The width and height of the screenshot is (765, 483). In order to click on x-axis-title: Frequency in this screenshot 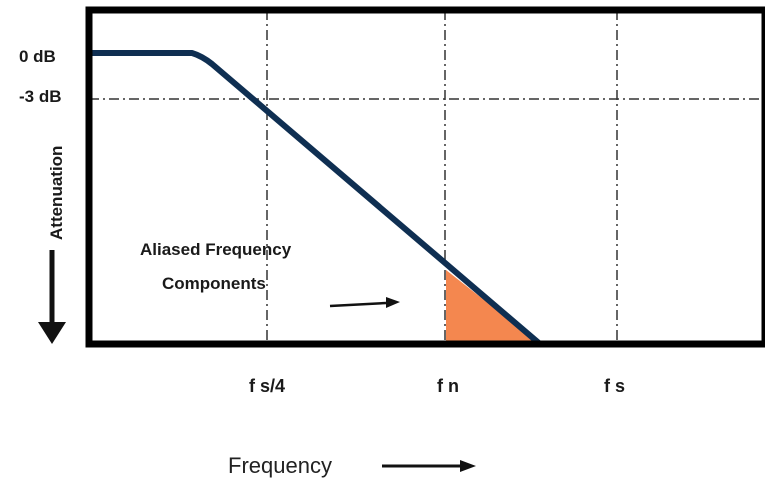, I will do `click(280, 465)`.